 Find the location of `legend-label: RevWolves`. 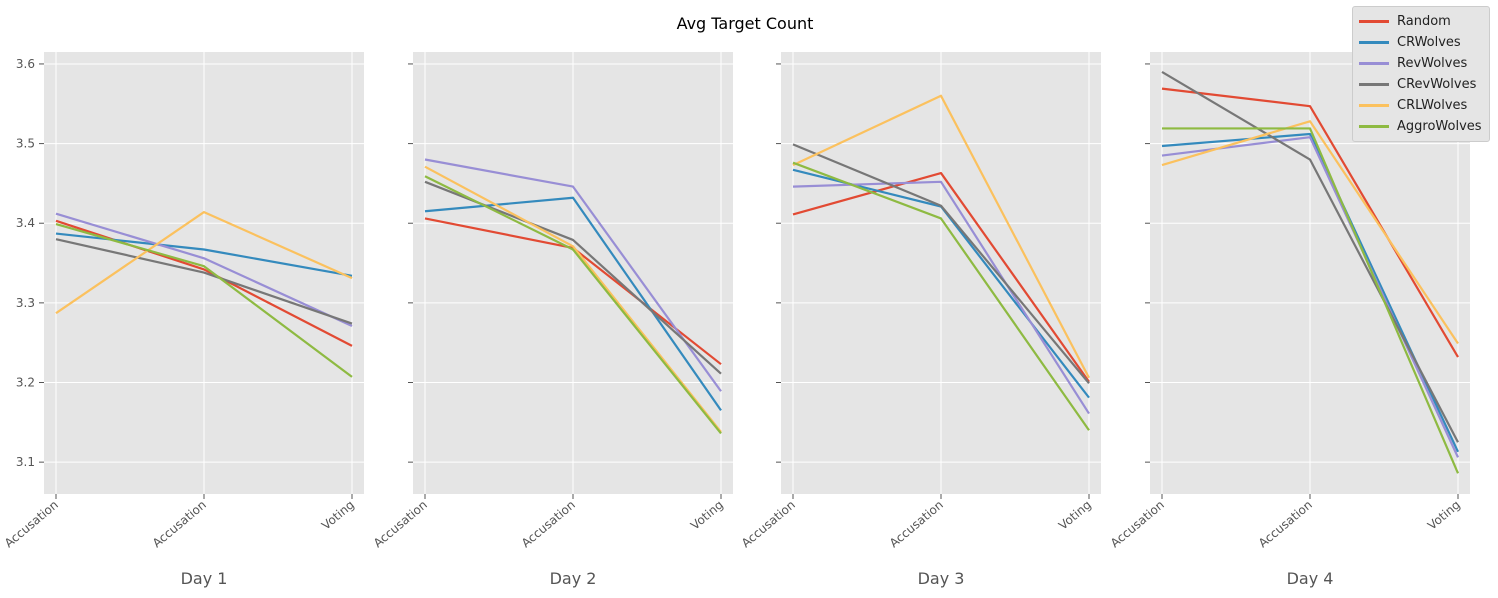

legend-label: RevWolves is located at coordinates (1432, 63).